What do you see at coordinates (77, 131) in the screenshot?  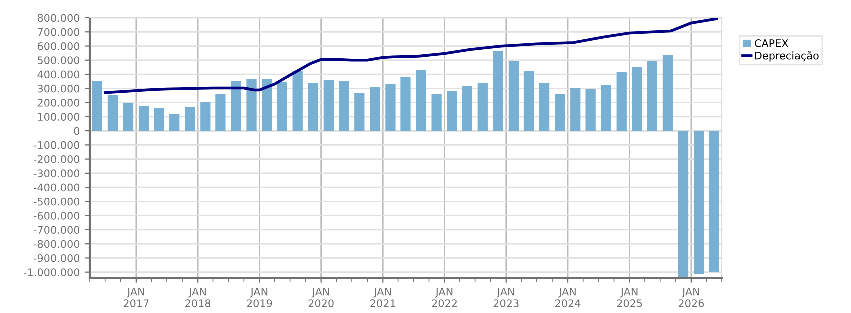 I see `y-tick-label: 0` at bounding box center [77, 131].